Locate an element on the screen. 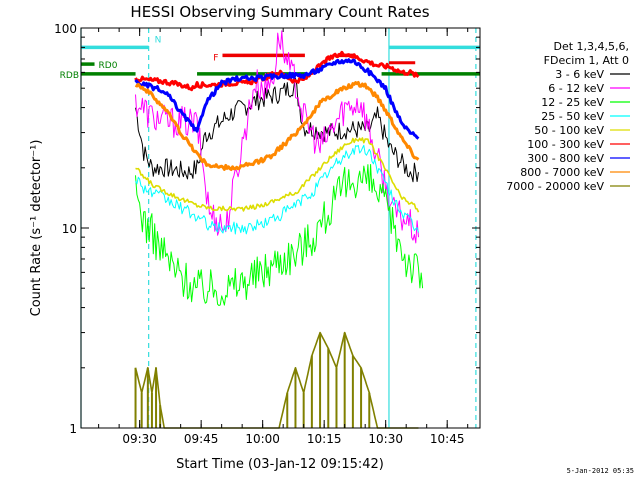  x-tick-label: 10:00 is located at coordinates (262, 439).